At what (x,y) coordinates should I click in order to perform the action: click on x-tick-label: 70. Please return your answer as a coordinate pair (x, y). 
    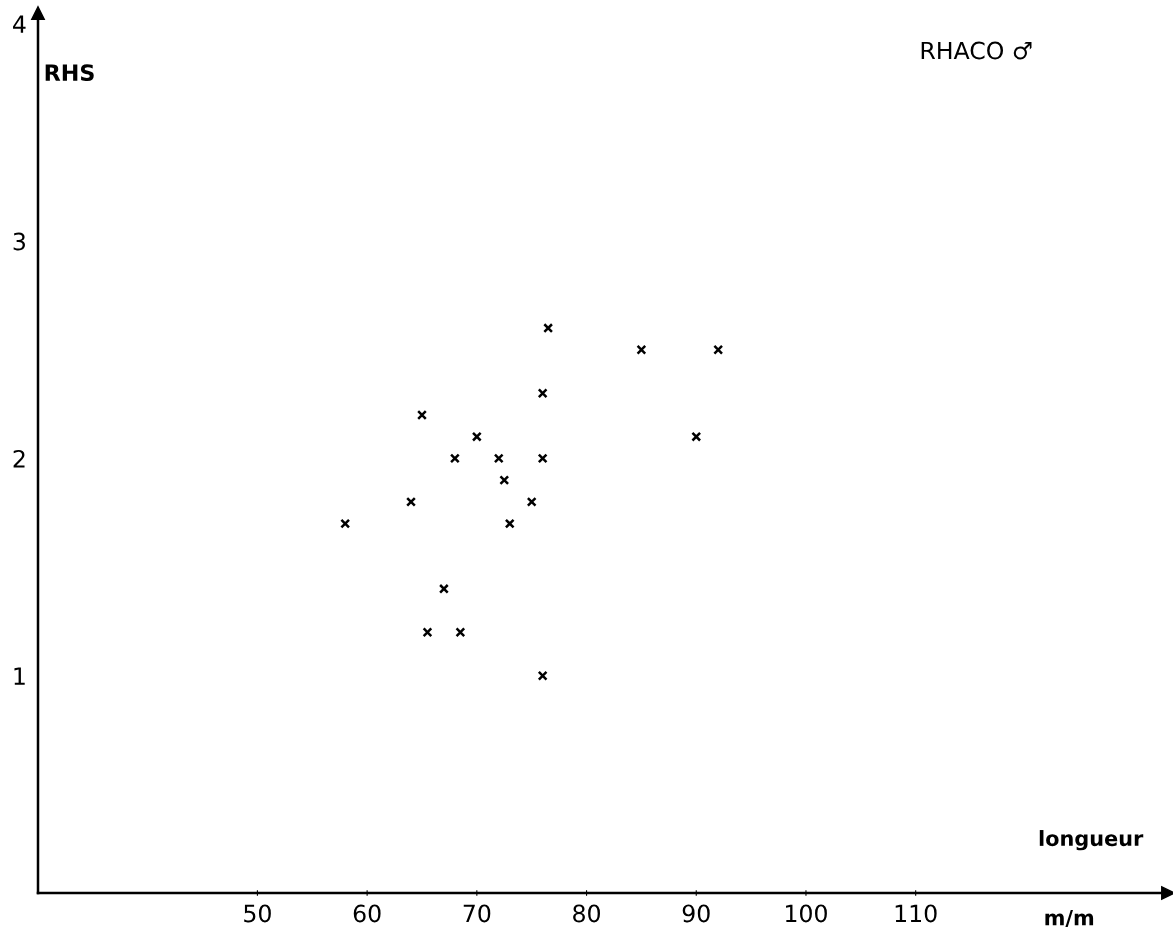
    Looking at the image, I should click on (477, 913).